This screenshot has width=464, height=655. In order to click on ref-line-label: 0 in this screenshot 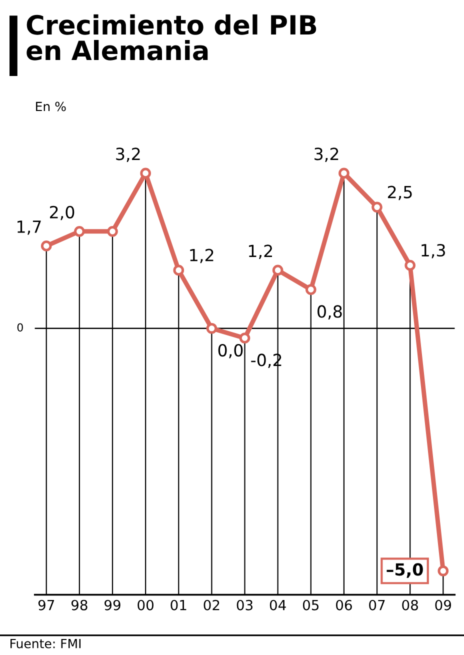, I will do `click(20, 327)`.